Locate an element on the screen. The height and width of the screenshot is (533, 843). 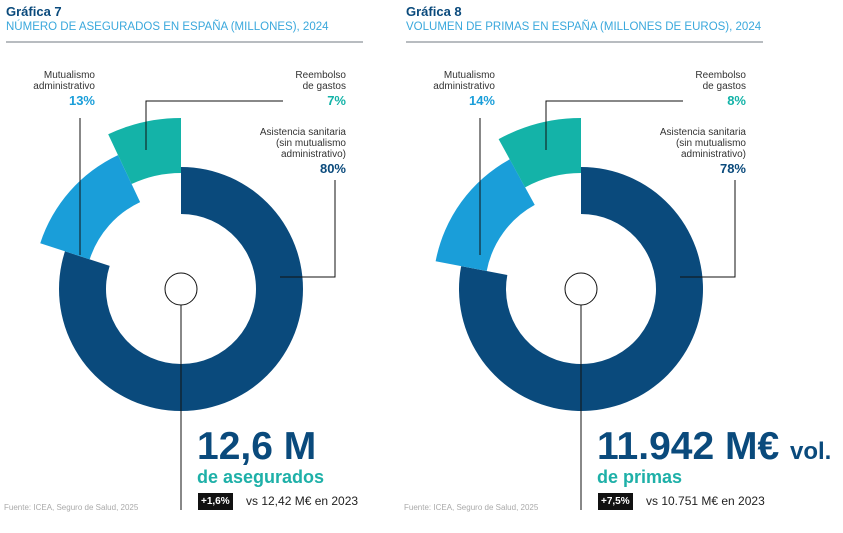
total-number: 12,6 M is located at coordinates (257, 446).